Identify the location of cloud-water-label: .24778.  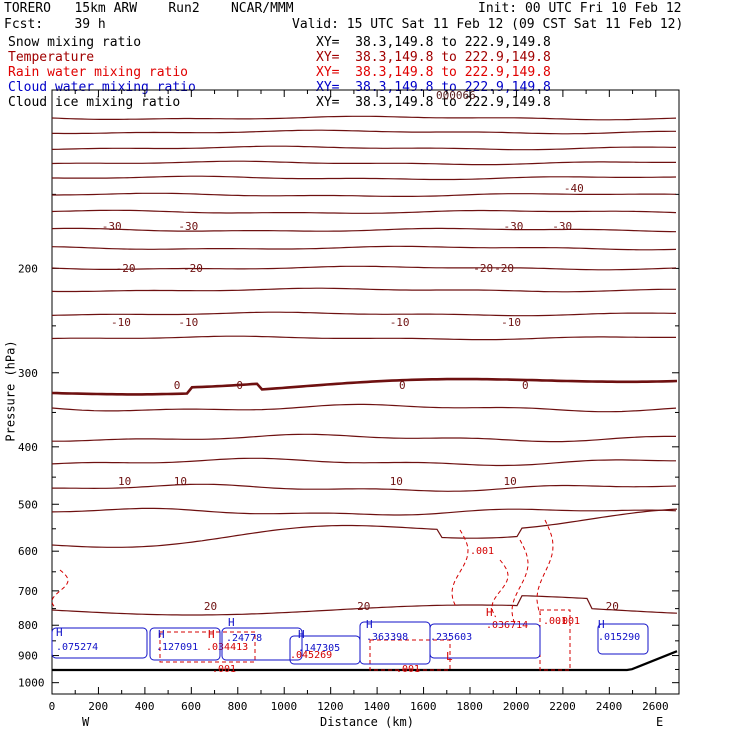
(244, 638).